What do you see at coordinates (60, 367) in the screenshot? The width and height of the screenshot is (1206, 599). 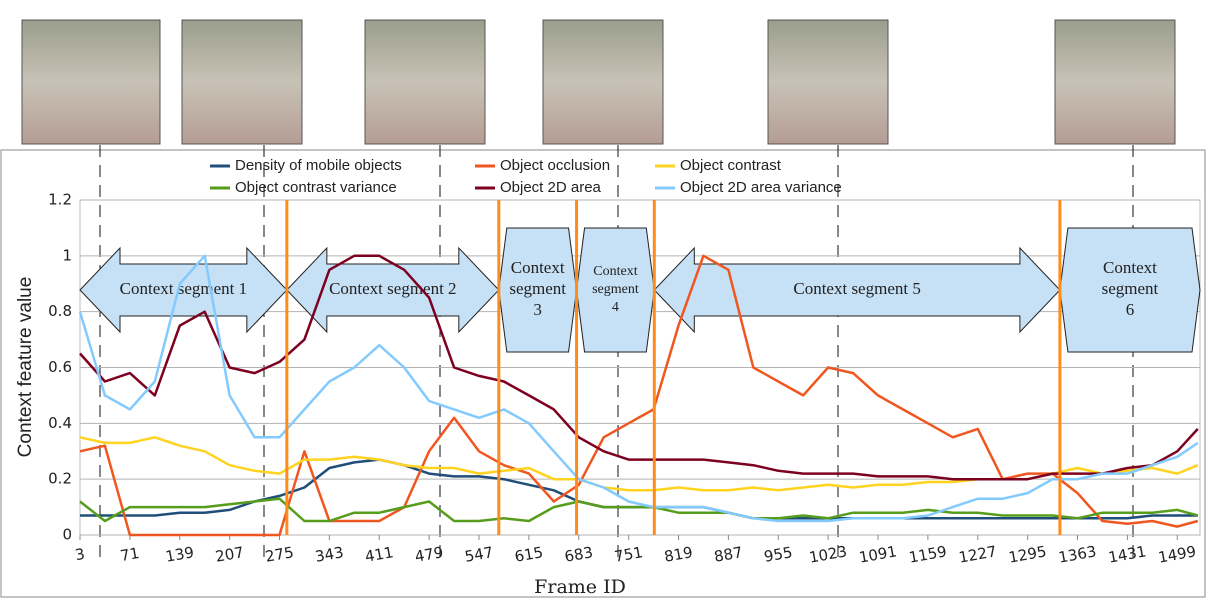 I see `y-tick-label: 0.6` at bounding box center [60, 367].